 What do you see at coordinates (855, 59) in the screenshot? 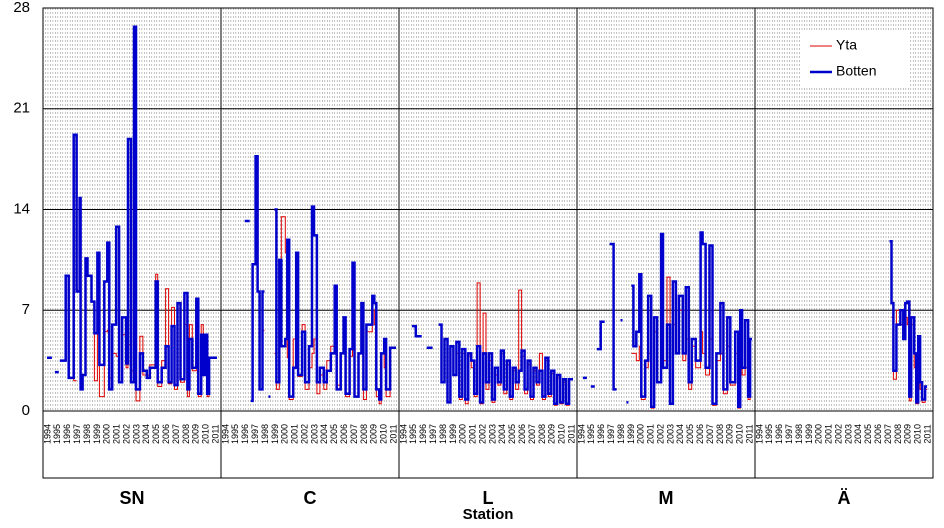
I see `legend-box` at bounding box center [855, 59].